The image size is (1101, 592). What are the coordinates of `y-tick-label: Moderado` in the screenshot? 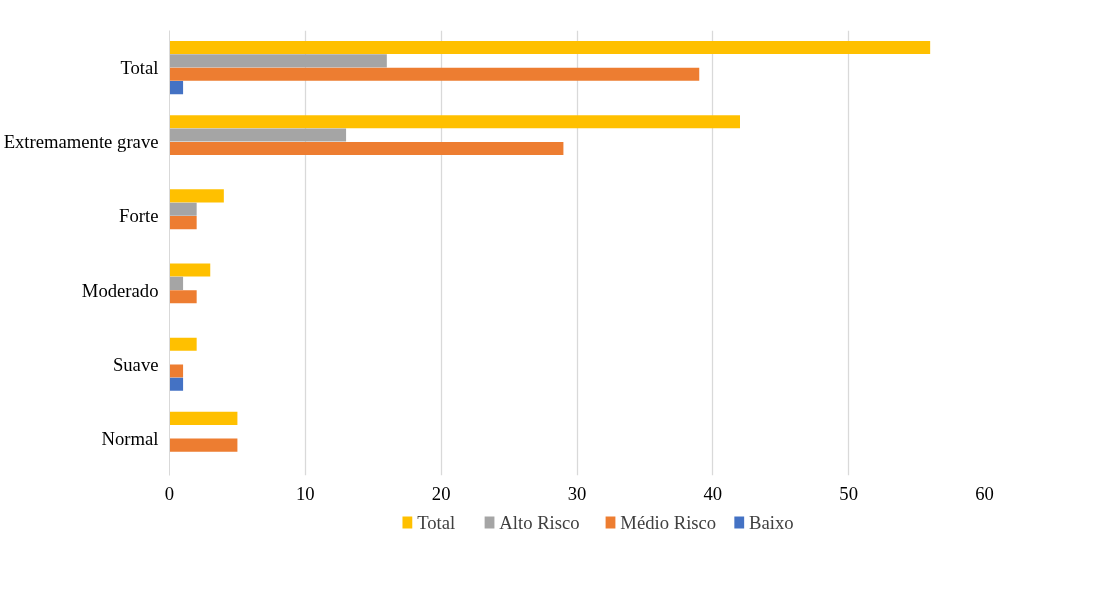 It's located at (120, 290).